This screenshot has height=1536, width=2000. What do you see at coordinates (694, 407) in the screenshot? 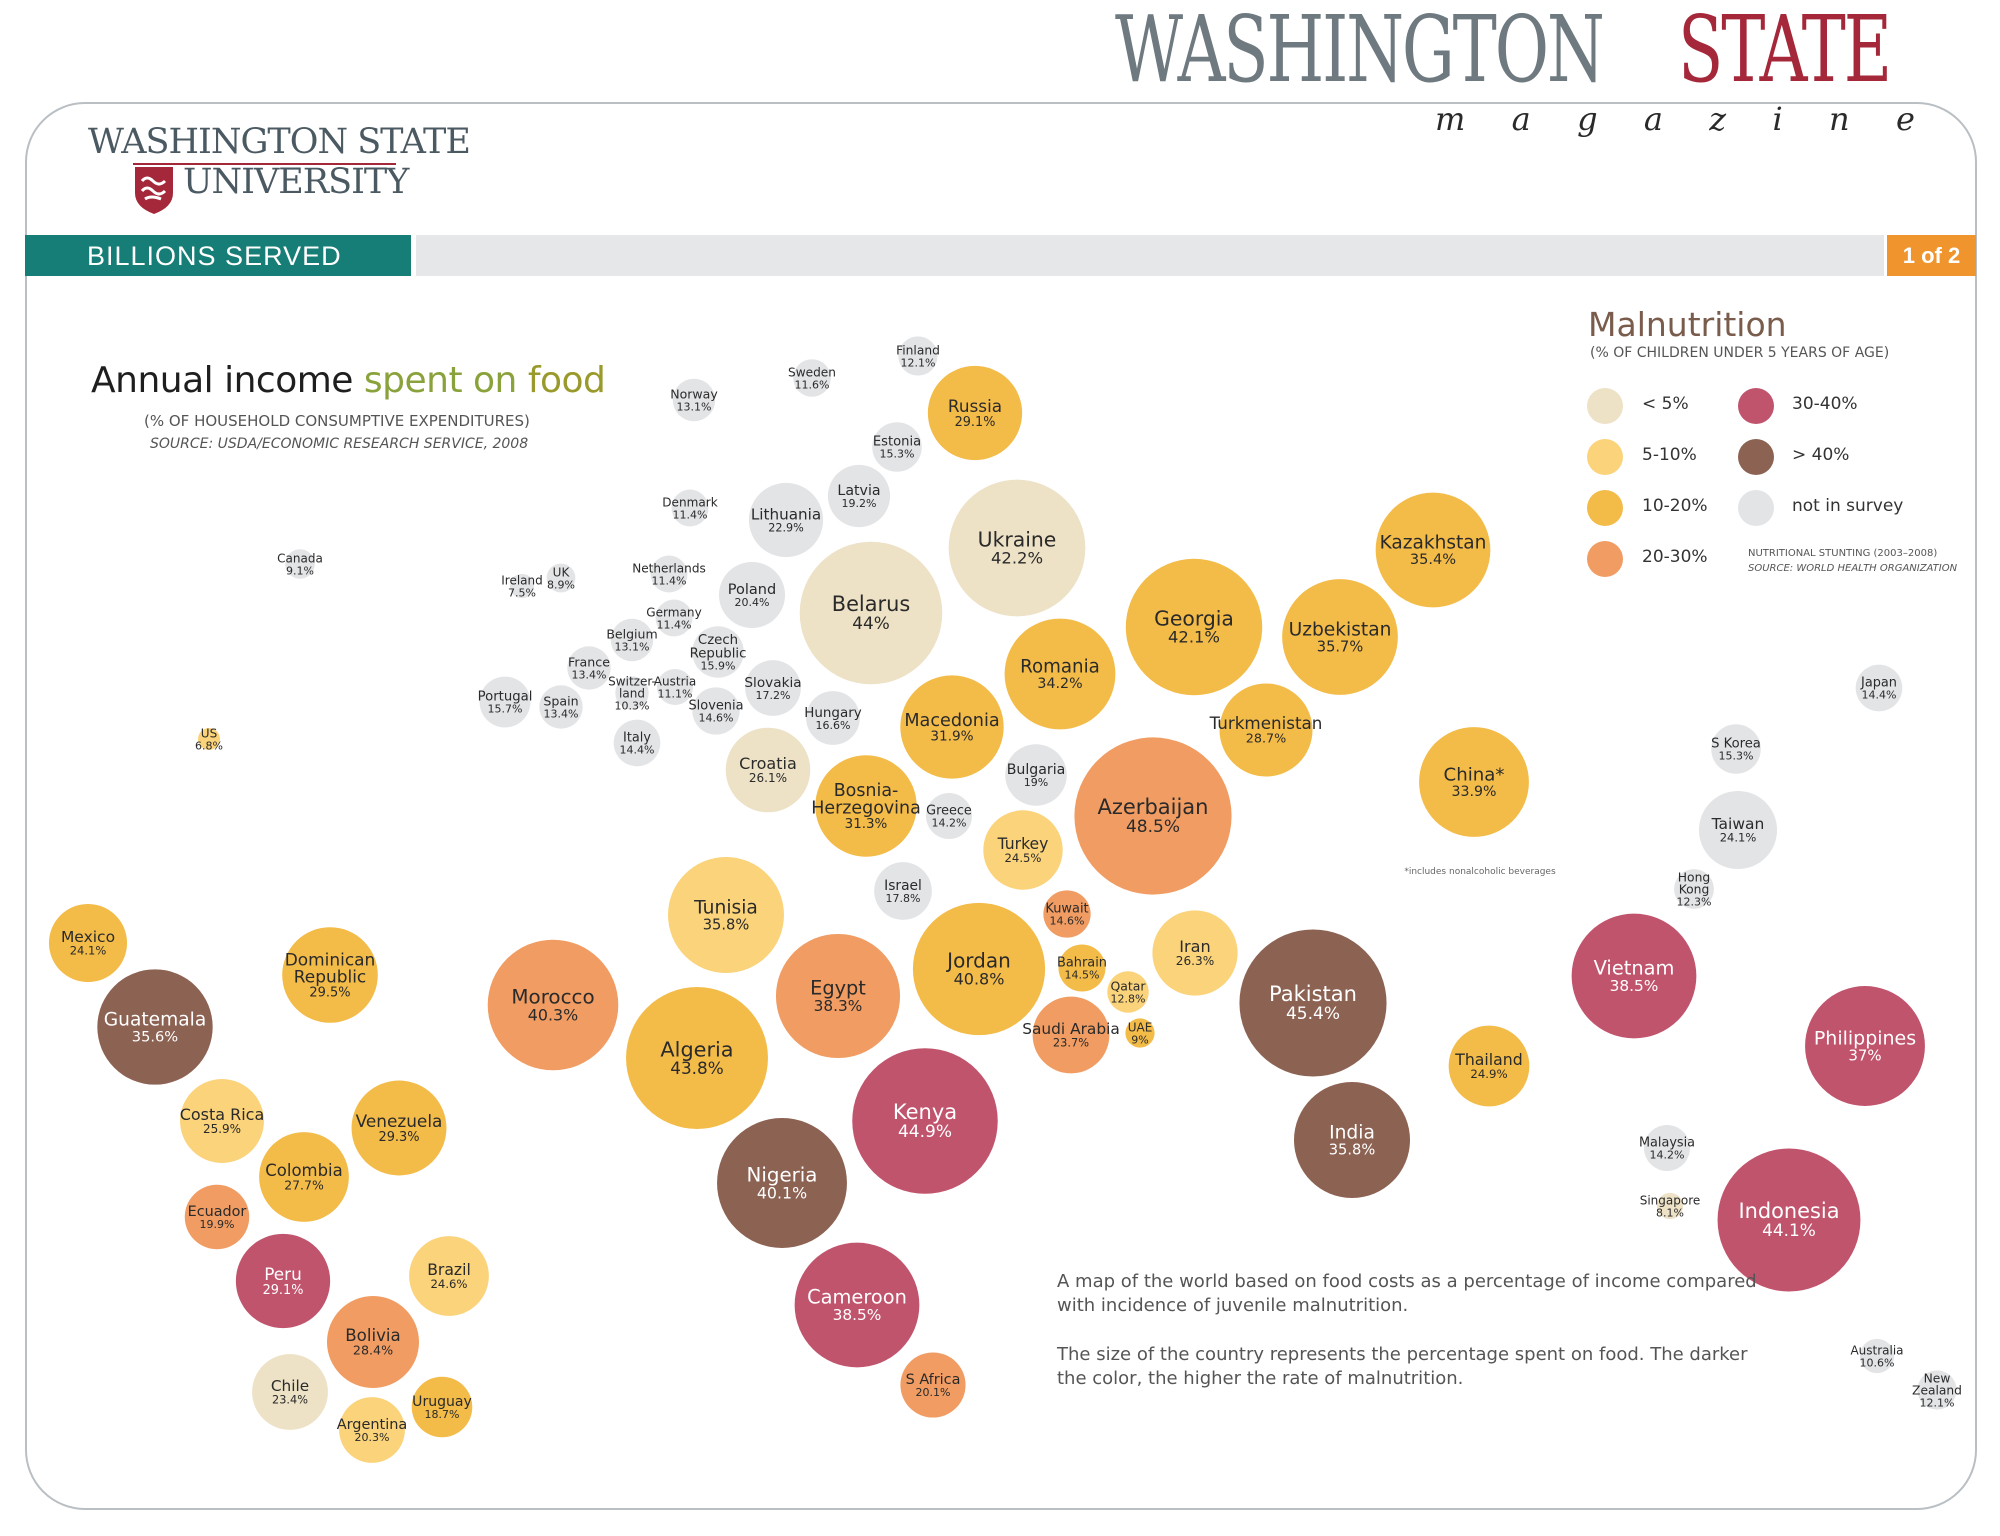
I see `bubble-value-norway: 13.1%` at bounding box center [694, 407].